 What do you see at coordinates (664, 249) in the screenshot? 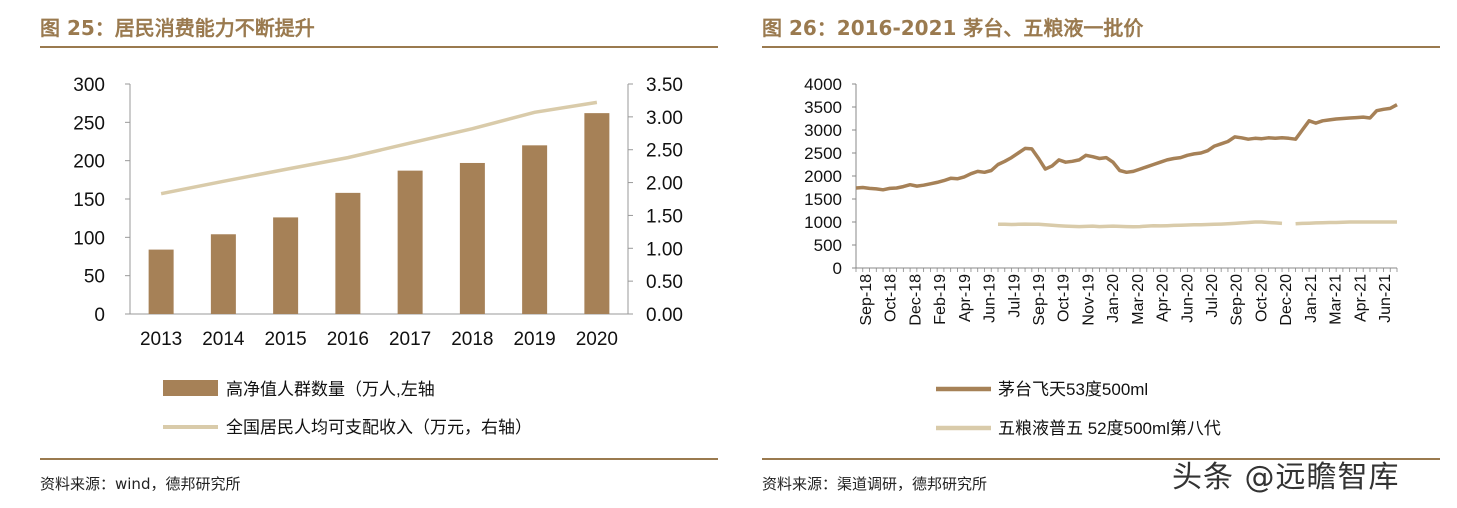
I see `right-y-tick-label: 1.00` at bounding box center [664, 249].